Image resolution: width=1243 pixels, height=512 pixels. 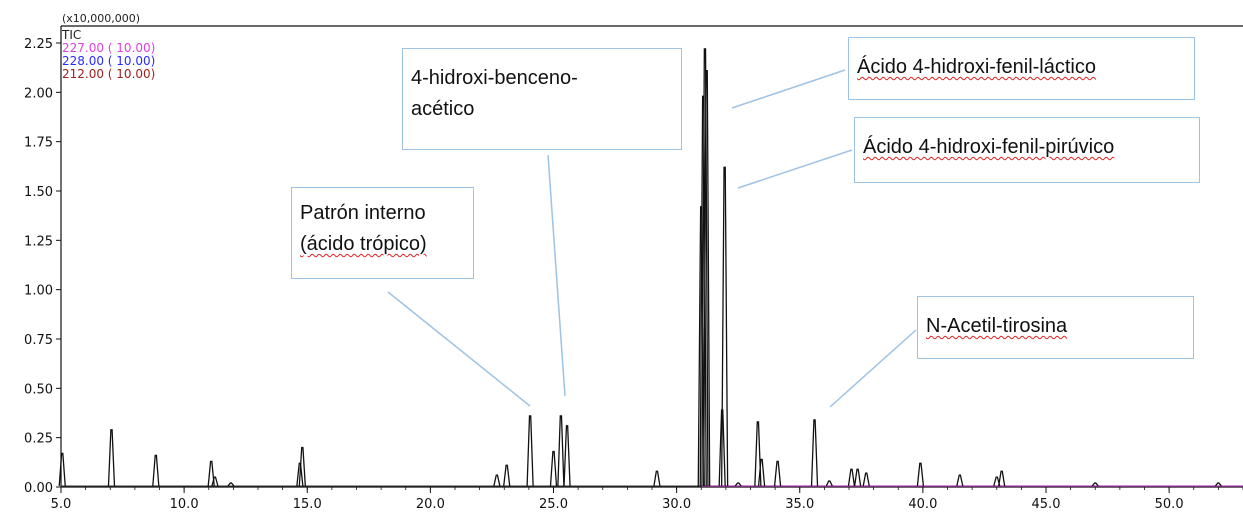 I want to click on y-tick-label: 1.75, so click(x=38, y=143).